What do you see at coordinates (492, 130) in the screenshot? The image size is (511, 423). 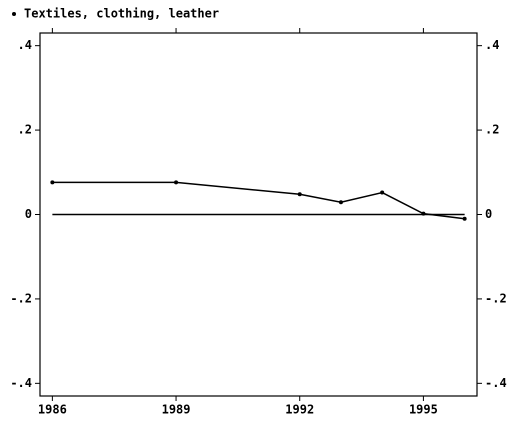 I see `y2-tick-label: .2` at bounding box center [492, 130].